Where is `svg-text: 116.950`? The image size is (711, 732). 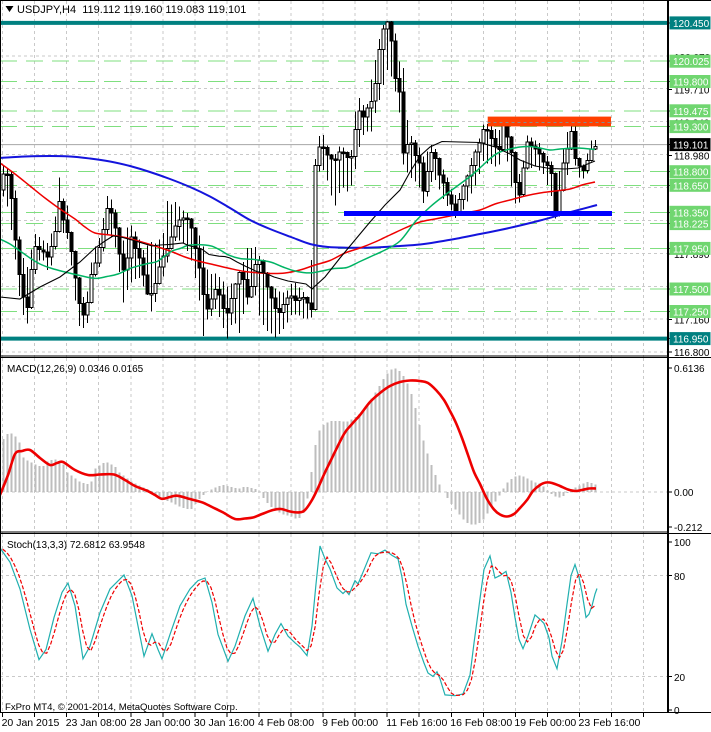 svg-text: 116.950 is located at coordinates (691, 340).